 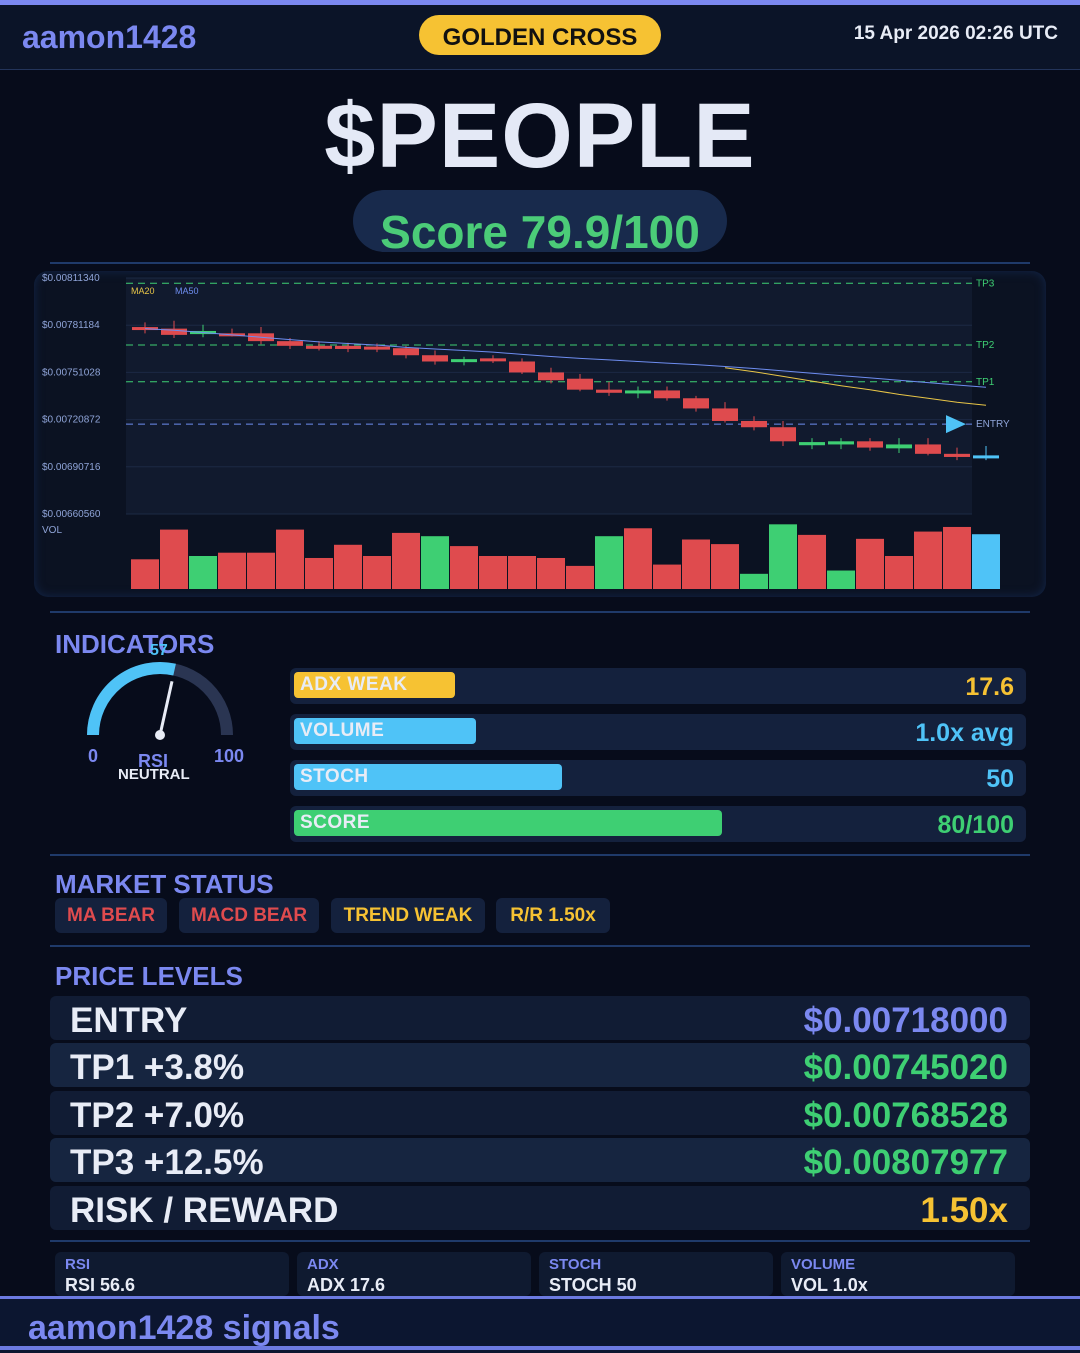 I want to click on legend-ma50: MA50, so click(x=187, y=291).